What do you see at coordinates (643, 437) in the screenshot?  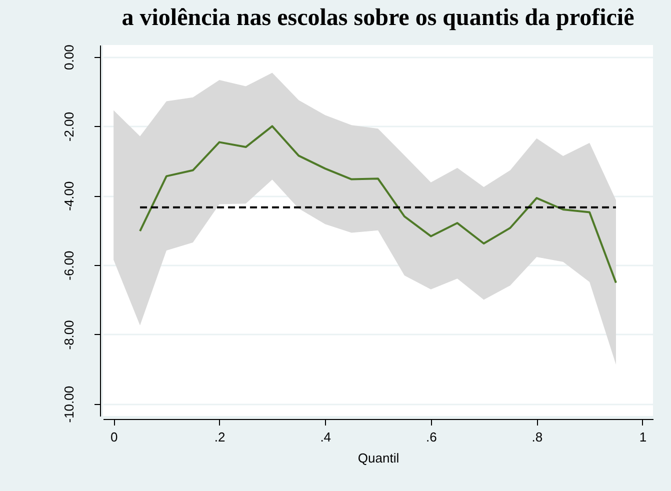 I see `x-tick-label: 1` at bounding box center [643, 437].